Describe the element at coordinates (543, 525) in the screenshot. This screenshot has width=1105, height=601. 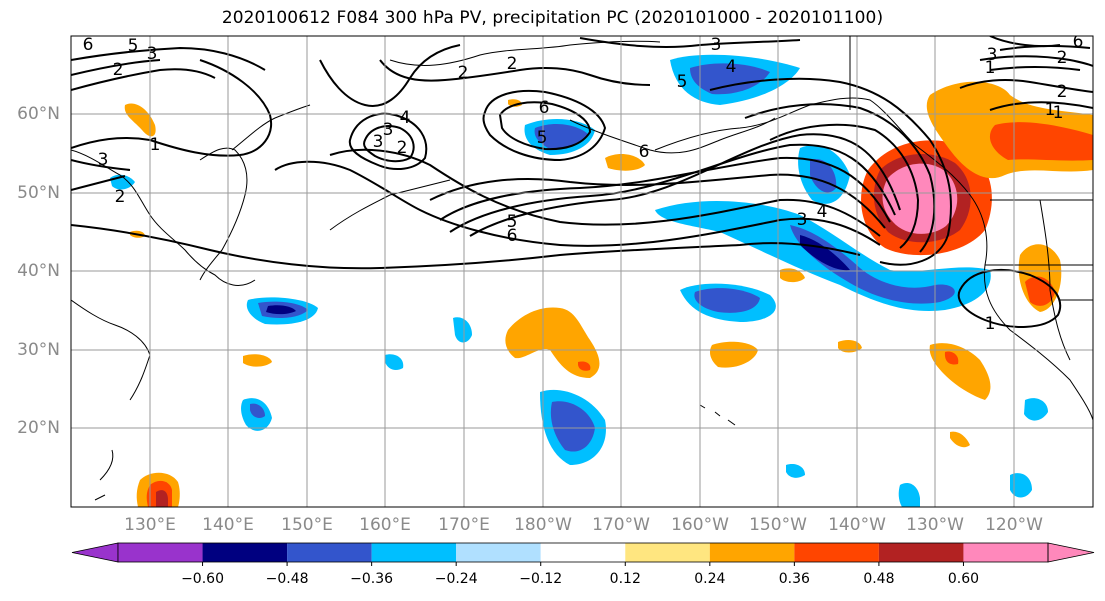
I see `longitude-label: 180°W` at that location.